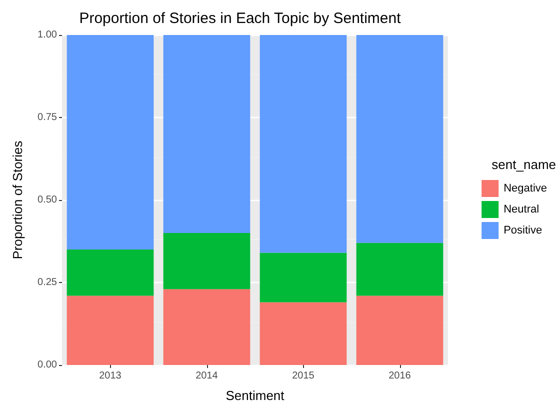 The width and height of the screenshot is (558, 407). I want to click on y-tick-label: 0.25, so click(48, 282).